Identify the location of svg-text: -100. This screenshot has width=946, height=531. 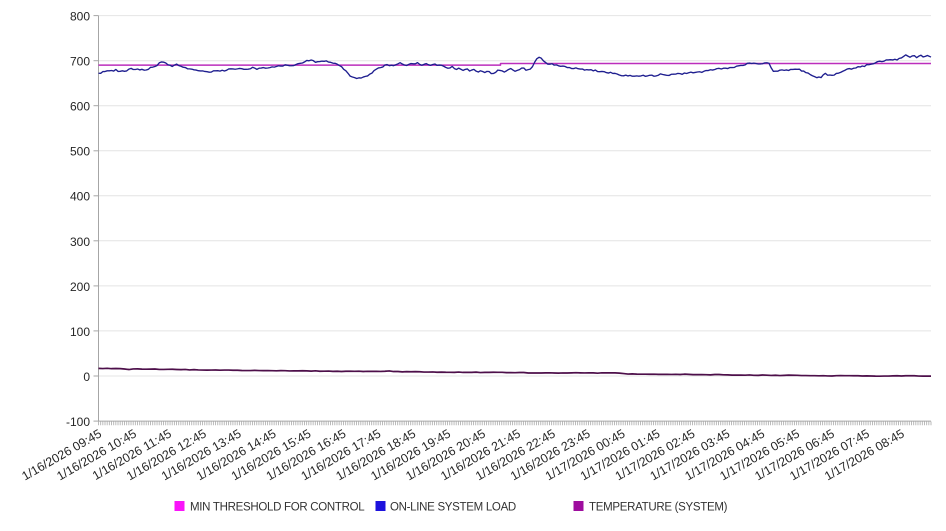
(78, 422).